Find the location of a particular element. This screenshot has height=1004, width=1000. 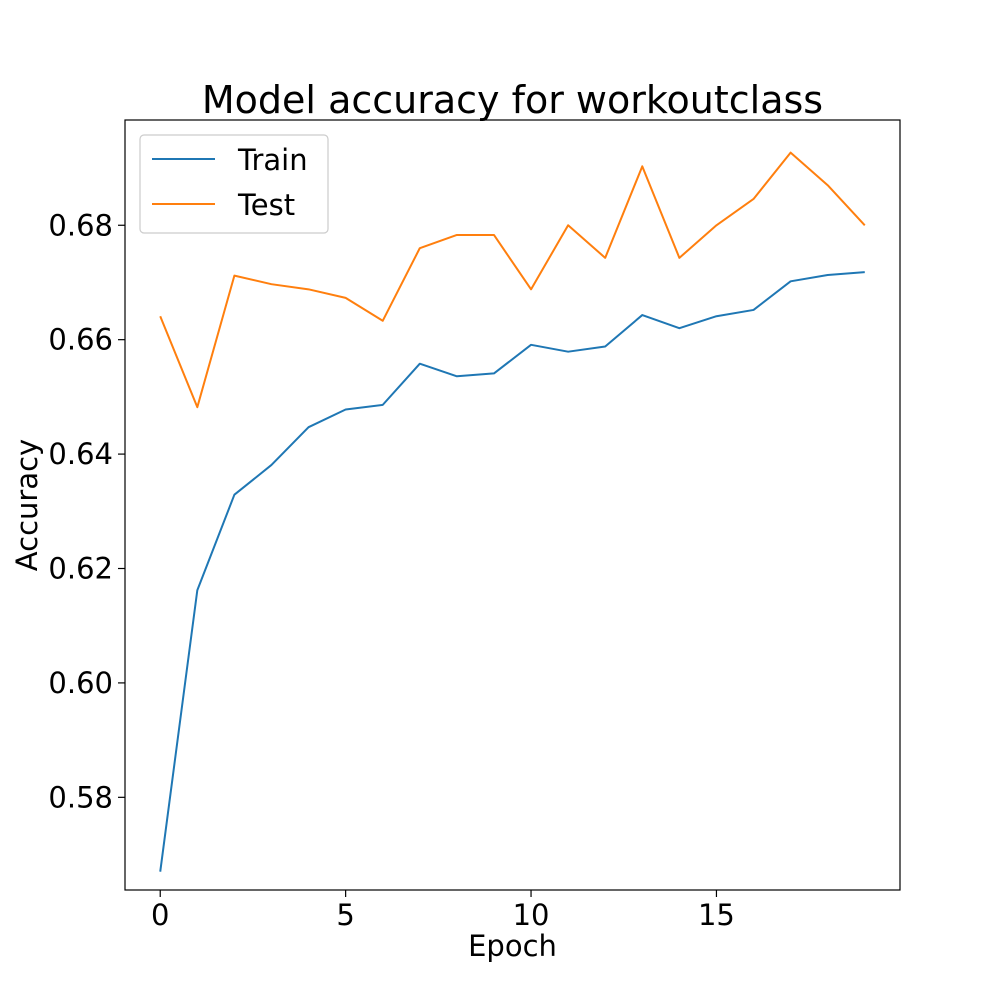

legend-test-label: Test is located at coordinates (266, 205).